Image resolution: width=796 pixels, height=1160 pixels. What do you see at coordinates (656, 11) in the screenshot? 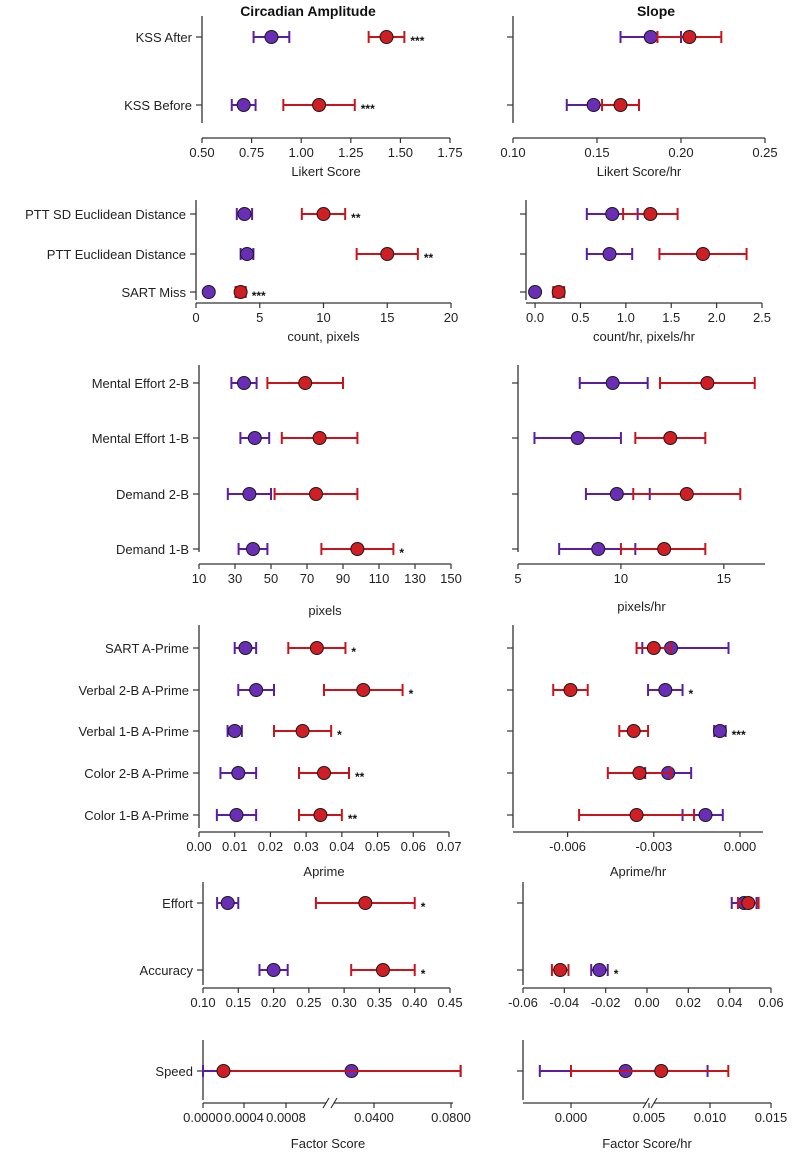
I see `title-right: Slope` at bounding box center [656, 11].